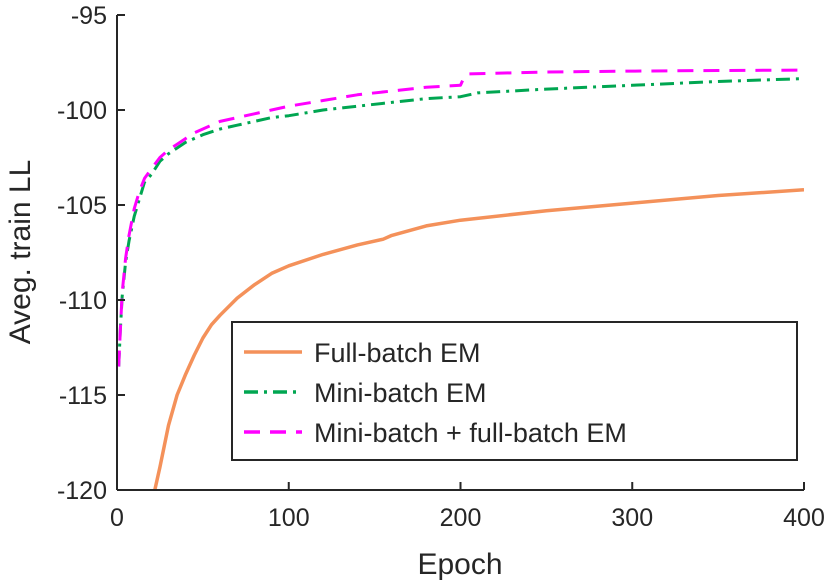  Describe the element at coordinates (400, 393) in the screenshot. I see `legend-label: Mini-batch EM` at that location.